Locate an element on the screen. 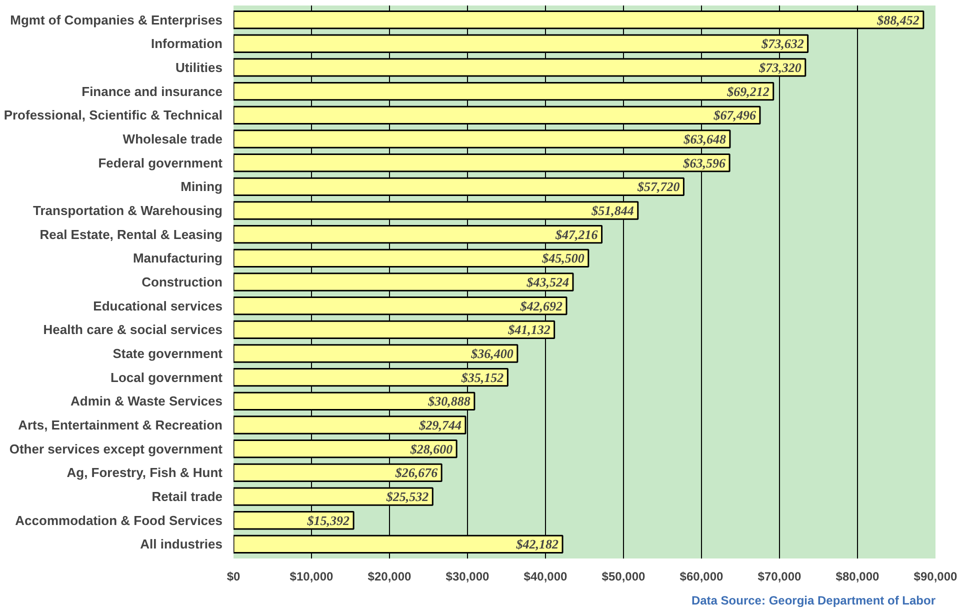 The image size is (969, 615). data-label: $67,496 is located at coordinates (734, 115).